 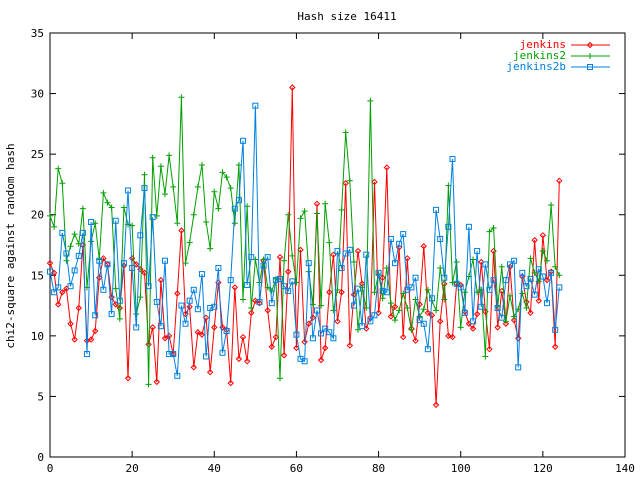 What do you see at coordinates (214, 468) in the screenshot?
I see `x-tick-label: 40` at bounding box center [214, 468].